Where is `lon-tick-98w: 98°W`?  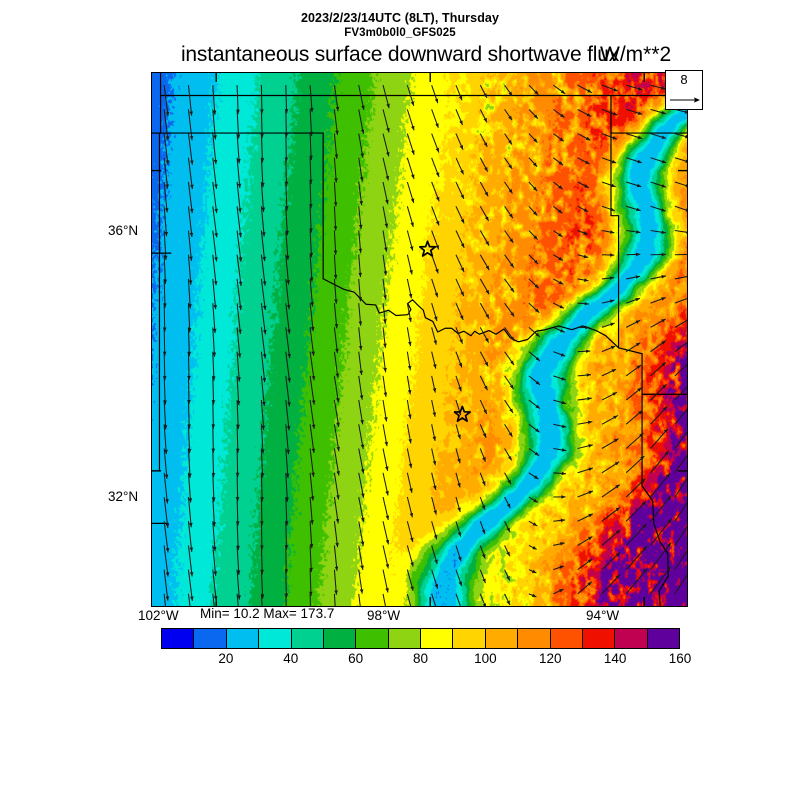 lon-tick-98w: 98°W is located at coordinates (384, 615).